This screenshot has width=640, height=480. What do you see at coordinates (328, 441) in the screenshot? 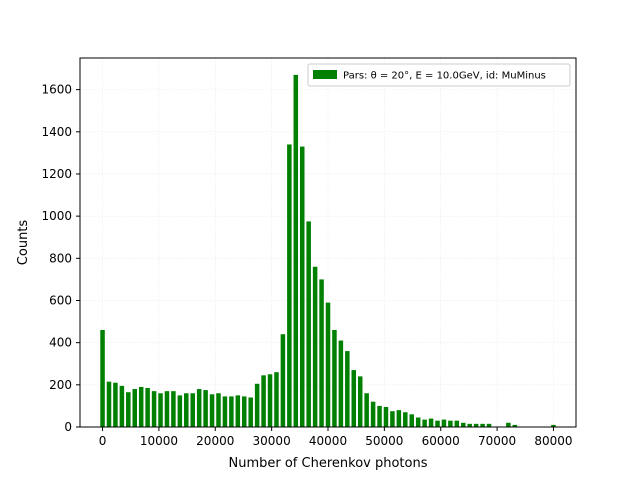
I see `x-tick-label: 40000` at bounding box center [328, 441].